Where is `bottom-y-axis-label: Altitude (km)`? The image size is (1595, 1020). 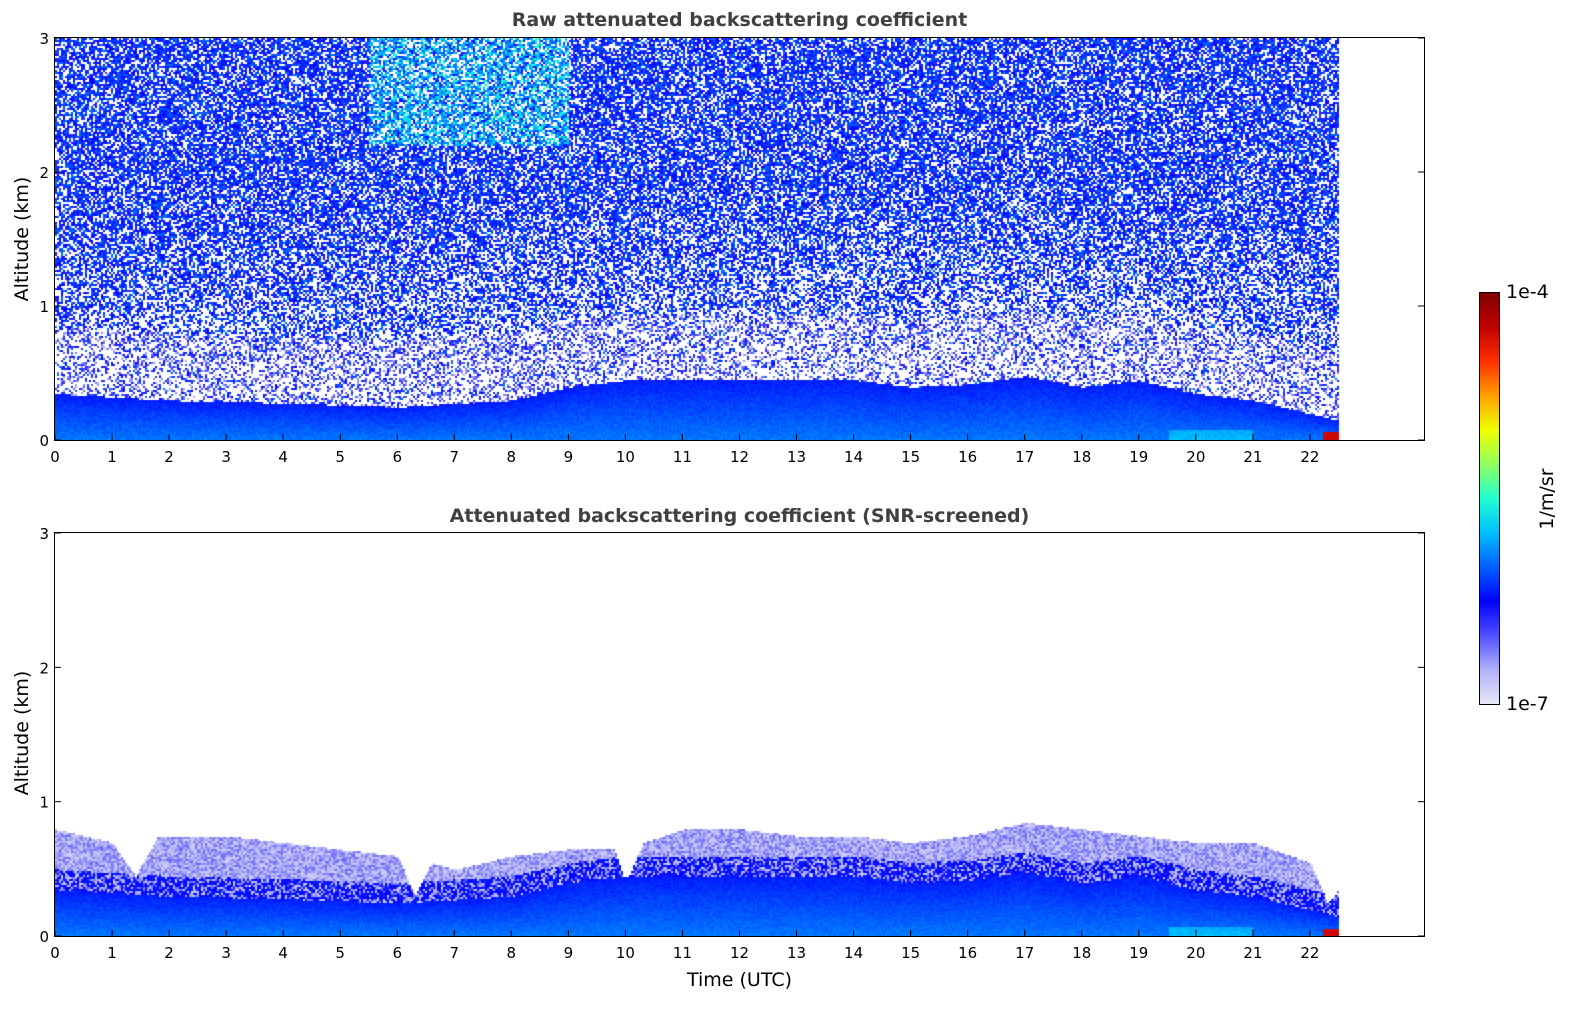
bottom-y-axis-label: Altitude (km) is located at coordinates (22, 733).